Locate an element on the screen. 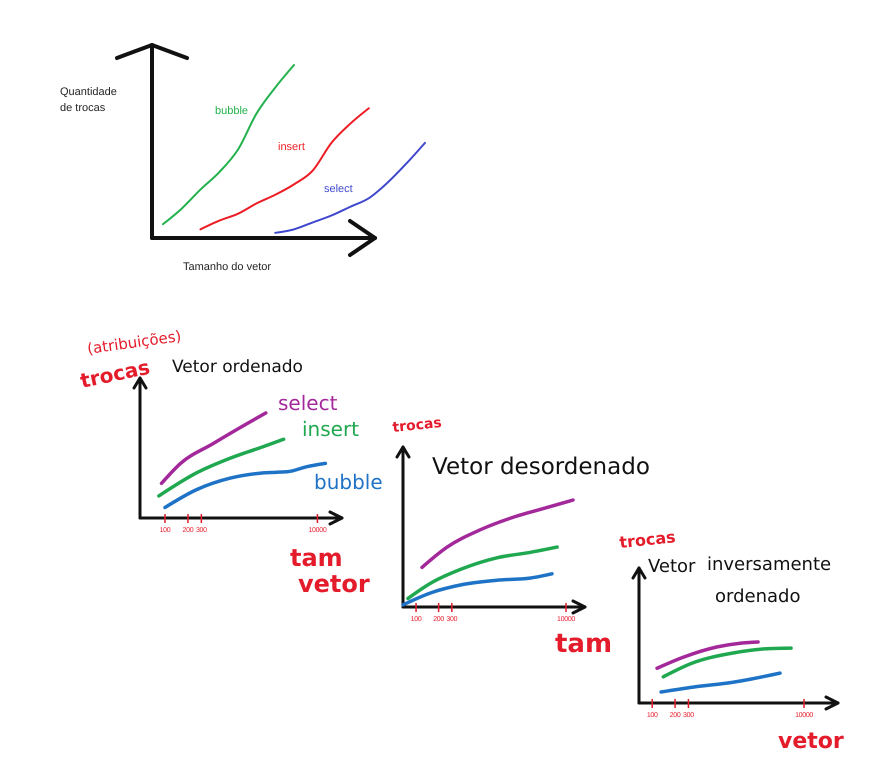 Image resolution: width=896 pixels, height=762 pixels. x-axis-title: tam vetor is located at coordinates (330, 571).